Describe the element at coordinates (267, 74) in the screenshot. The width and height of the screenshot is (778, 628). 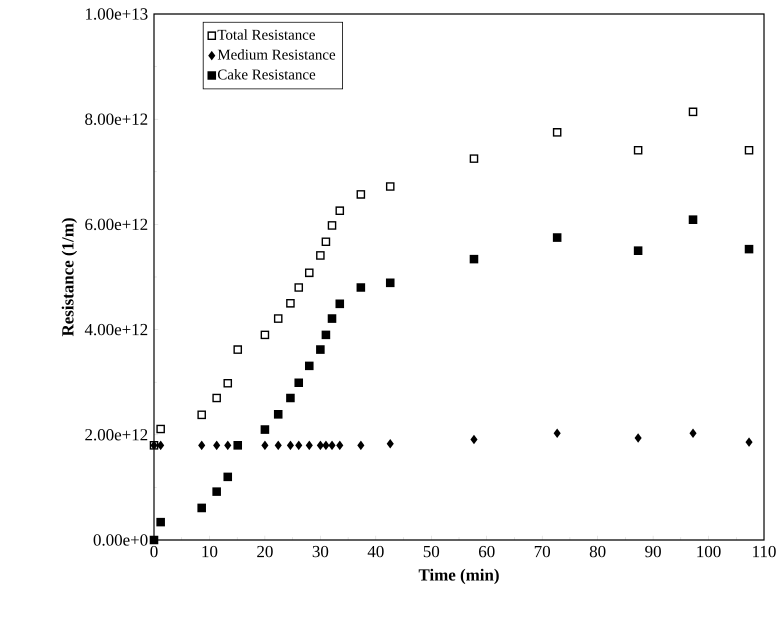
I see `legend-label: Cake Resistance` at that location.